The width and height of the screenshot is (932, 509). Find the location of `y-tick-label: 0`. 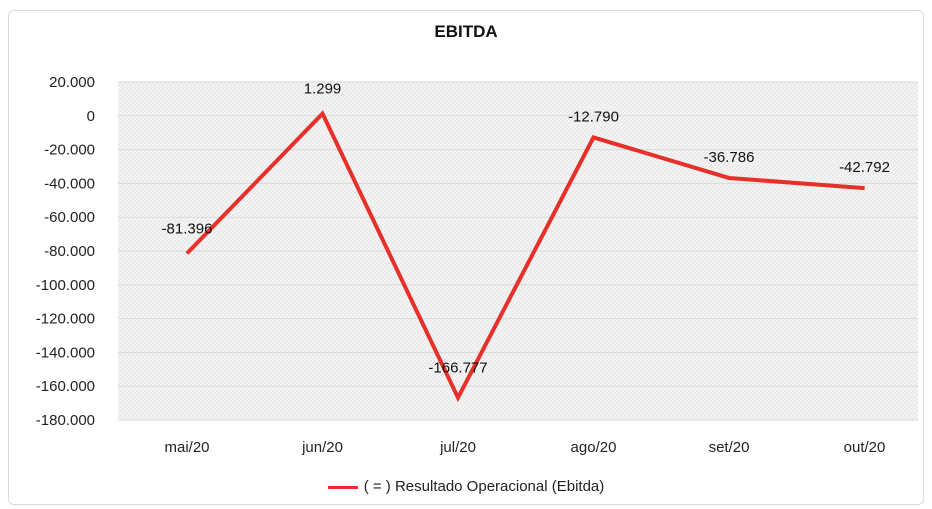

y-tick-label: 0 is located at coordinates (91, 116).